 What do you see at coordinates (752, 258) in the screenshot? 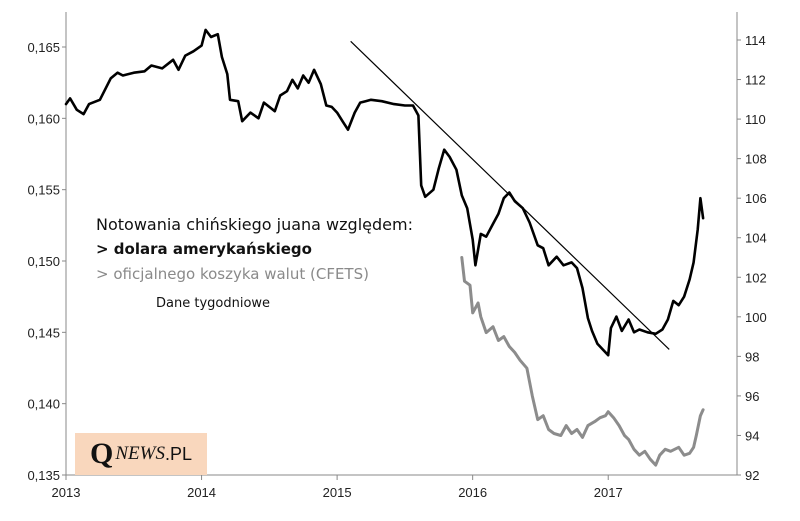
I see `right-axis-ticks: 92 94 96 98 100 102 104 106 108 110 112 114` at bounding box center [752, 258].